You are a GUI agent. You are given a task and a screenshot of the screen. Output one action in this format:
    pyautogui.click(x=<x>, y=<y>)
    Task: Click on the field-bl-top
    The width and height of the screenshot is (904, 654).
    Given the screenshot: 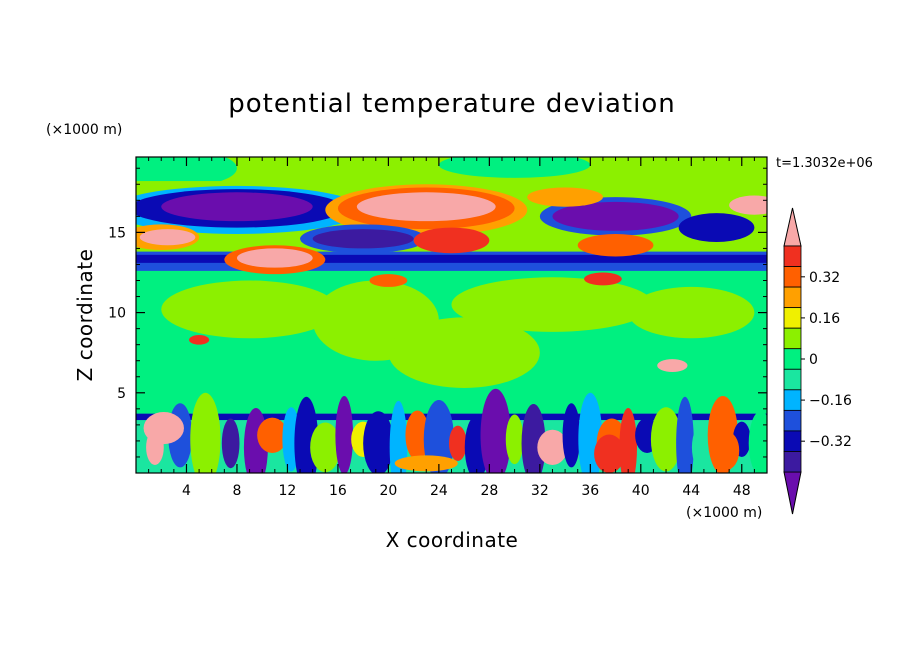 What is the action you would take?
    pyautogui.click(x=451, y=417)
    